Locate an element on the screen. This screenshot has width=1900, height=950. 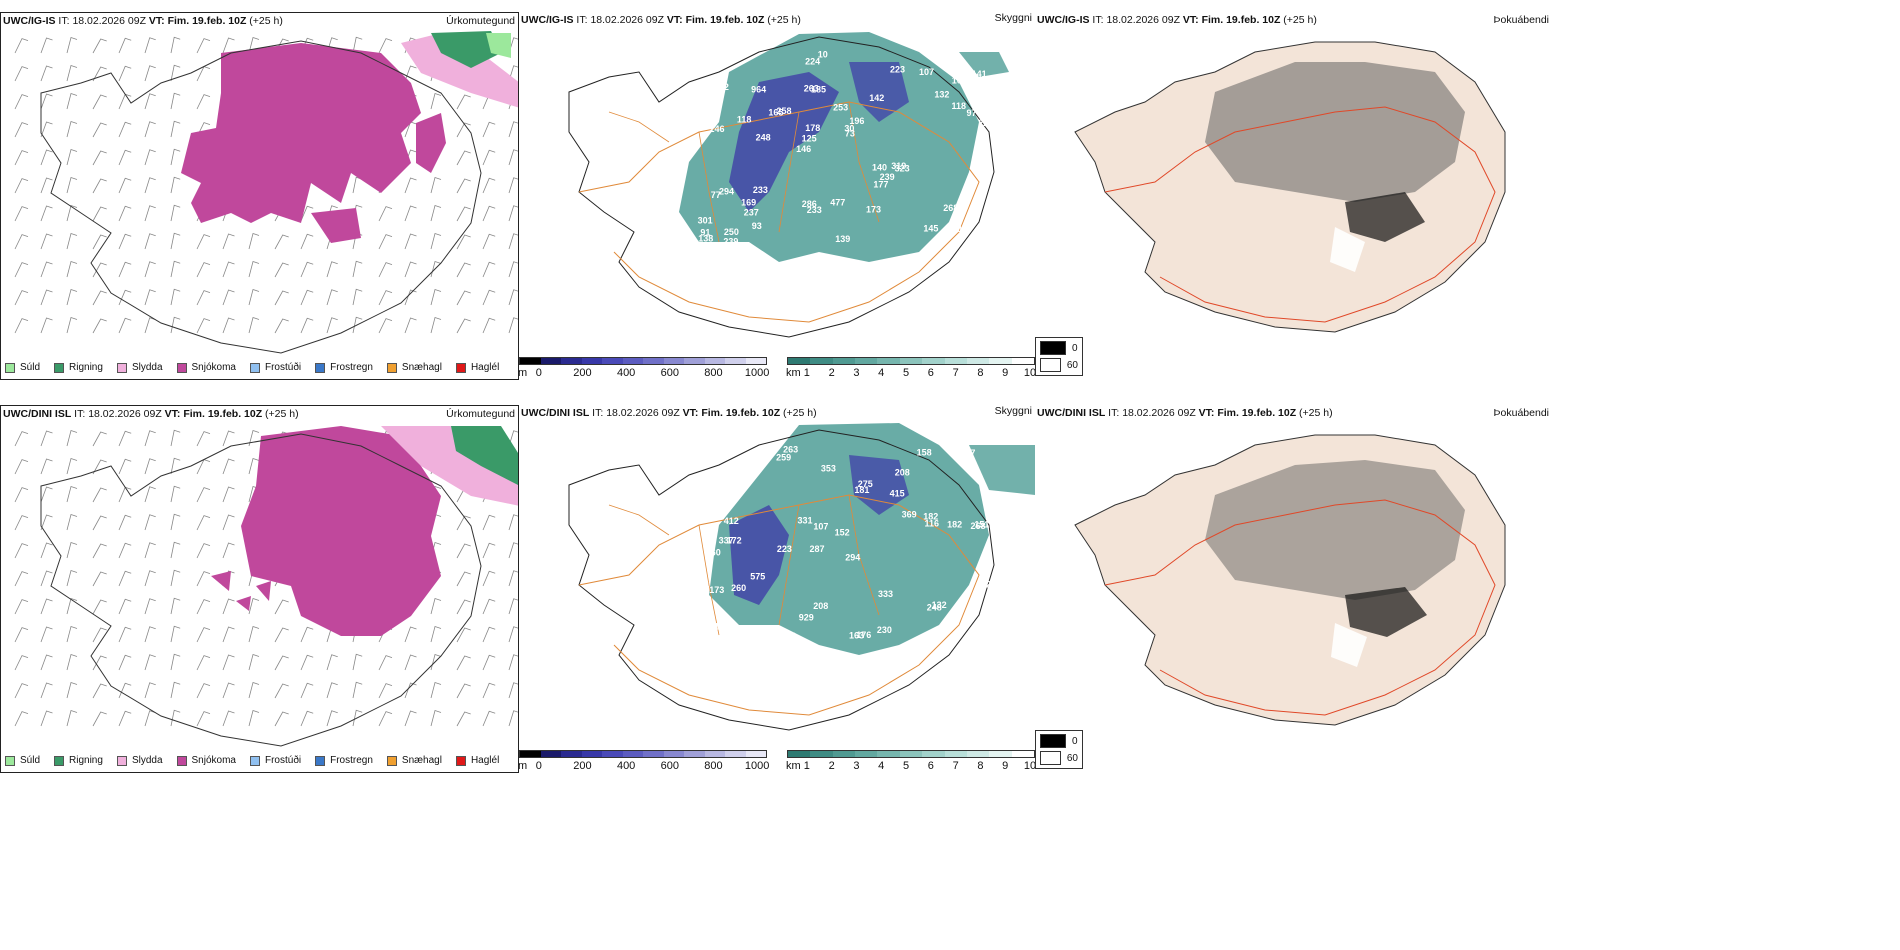
cloud-base-label: 158 is located at coordinates (924, 453).